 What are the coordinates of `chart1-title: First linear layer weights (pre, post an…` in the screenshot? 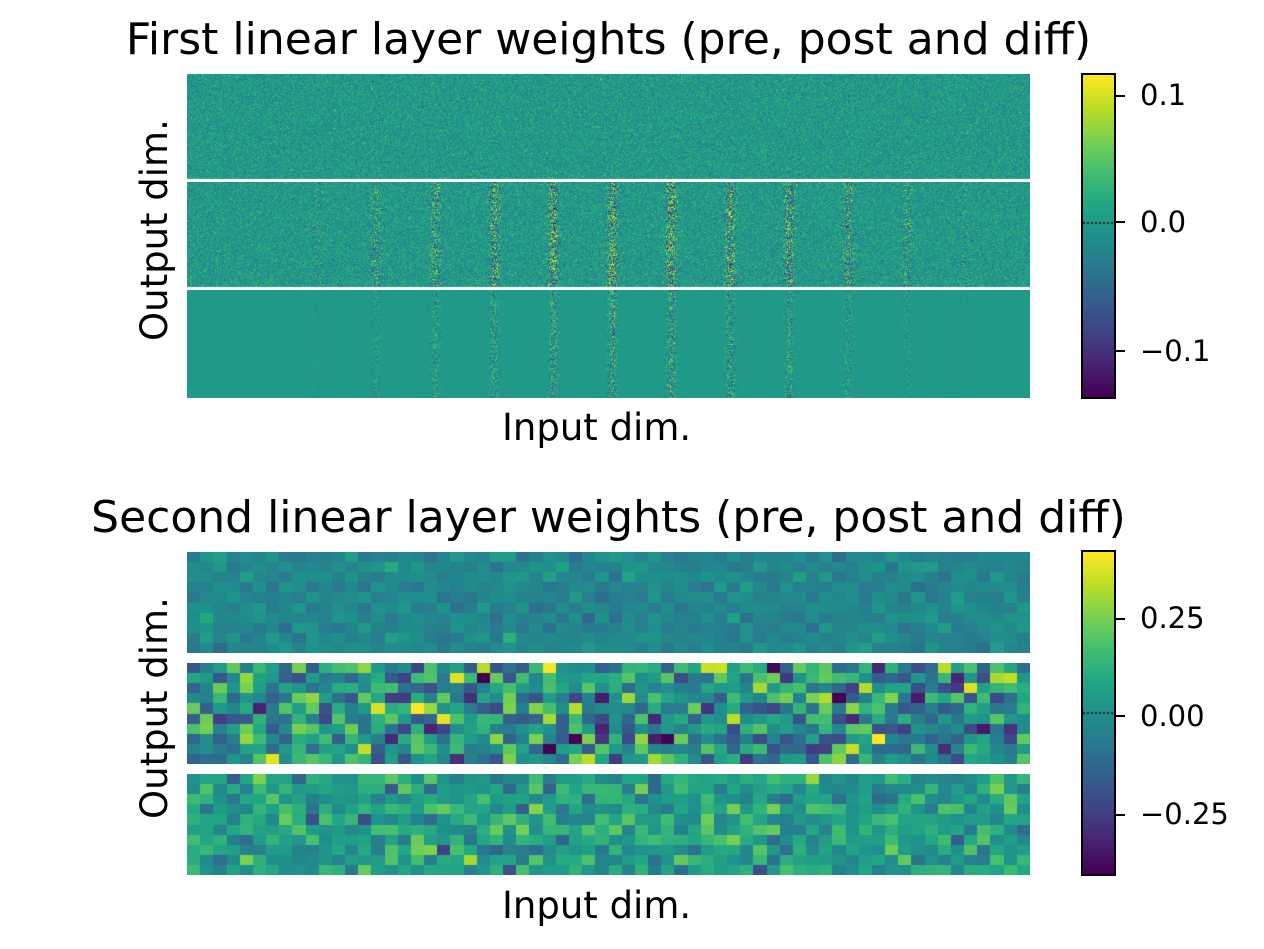 It's located at (608, 39).